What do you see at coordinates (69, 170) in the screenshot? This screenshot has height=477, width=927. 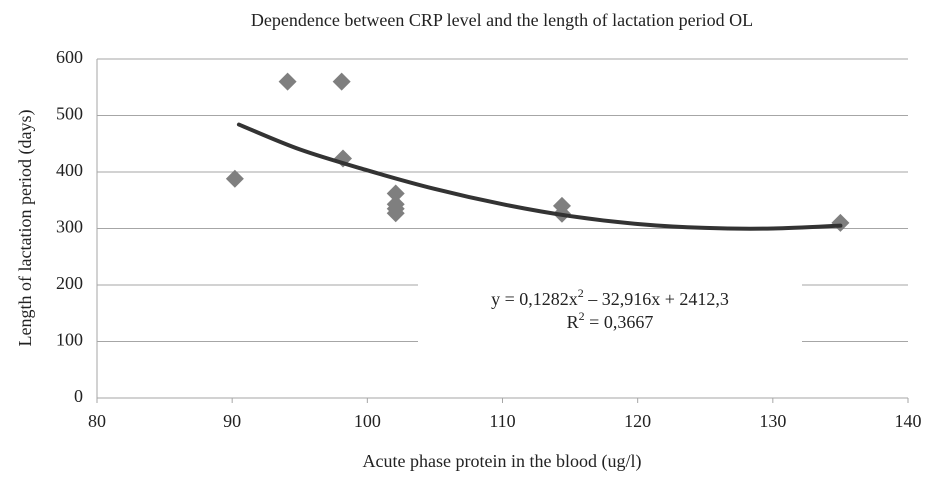 I see `y-tick-label: 400` at bounding box center [69, 170].